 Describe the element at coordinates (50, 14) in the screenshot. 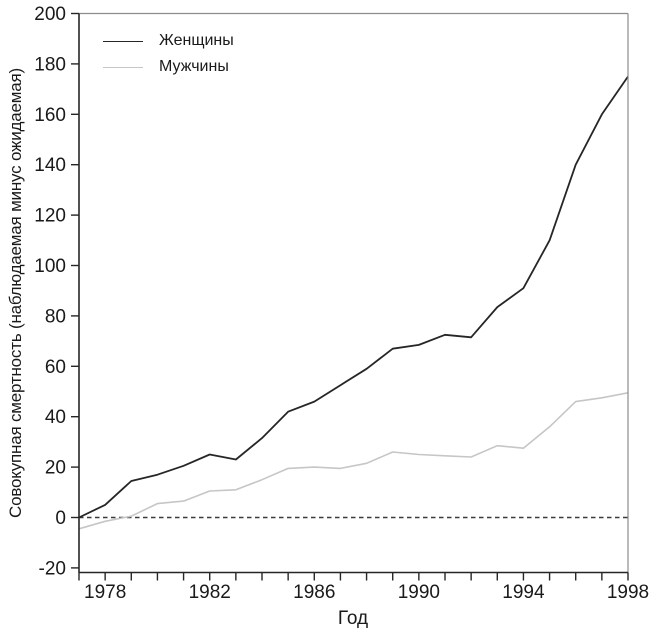

I see `y-tick-label: 200` at that location.